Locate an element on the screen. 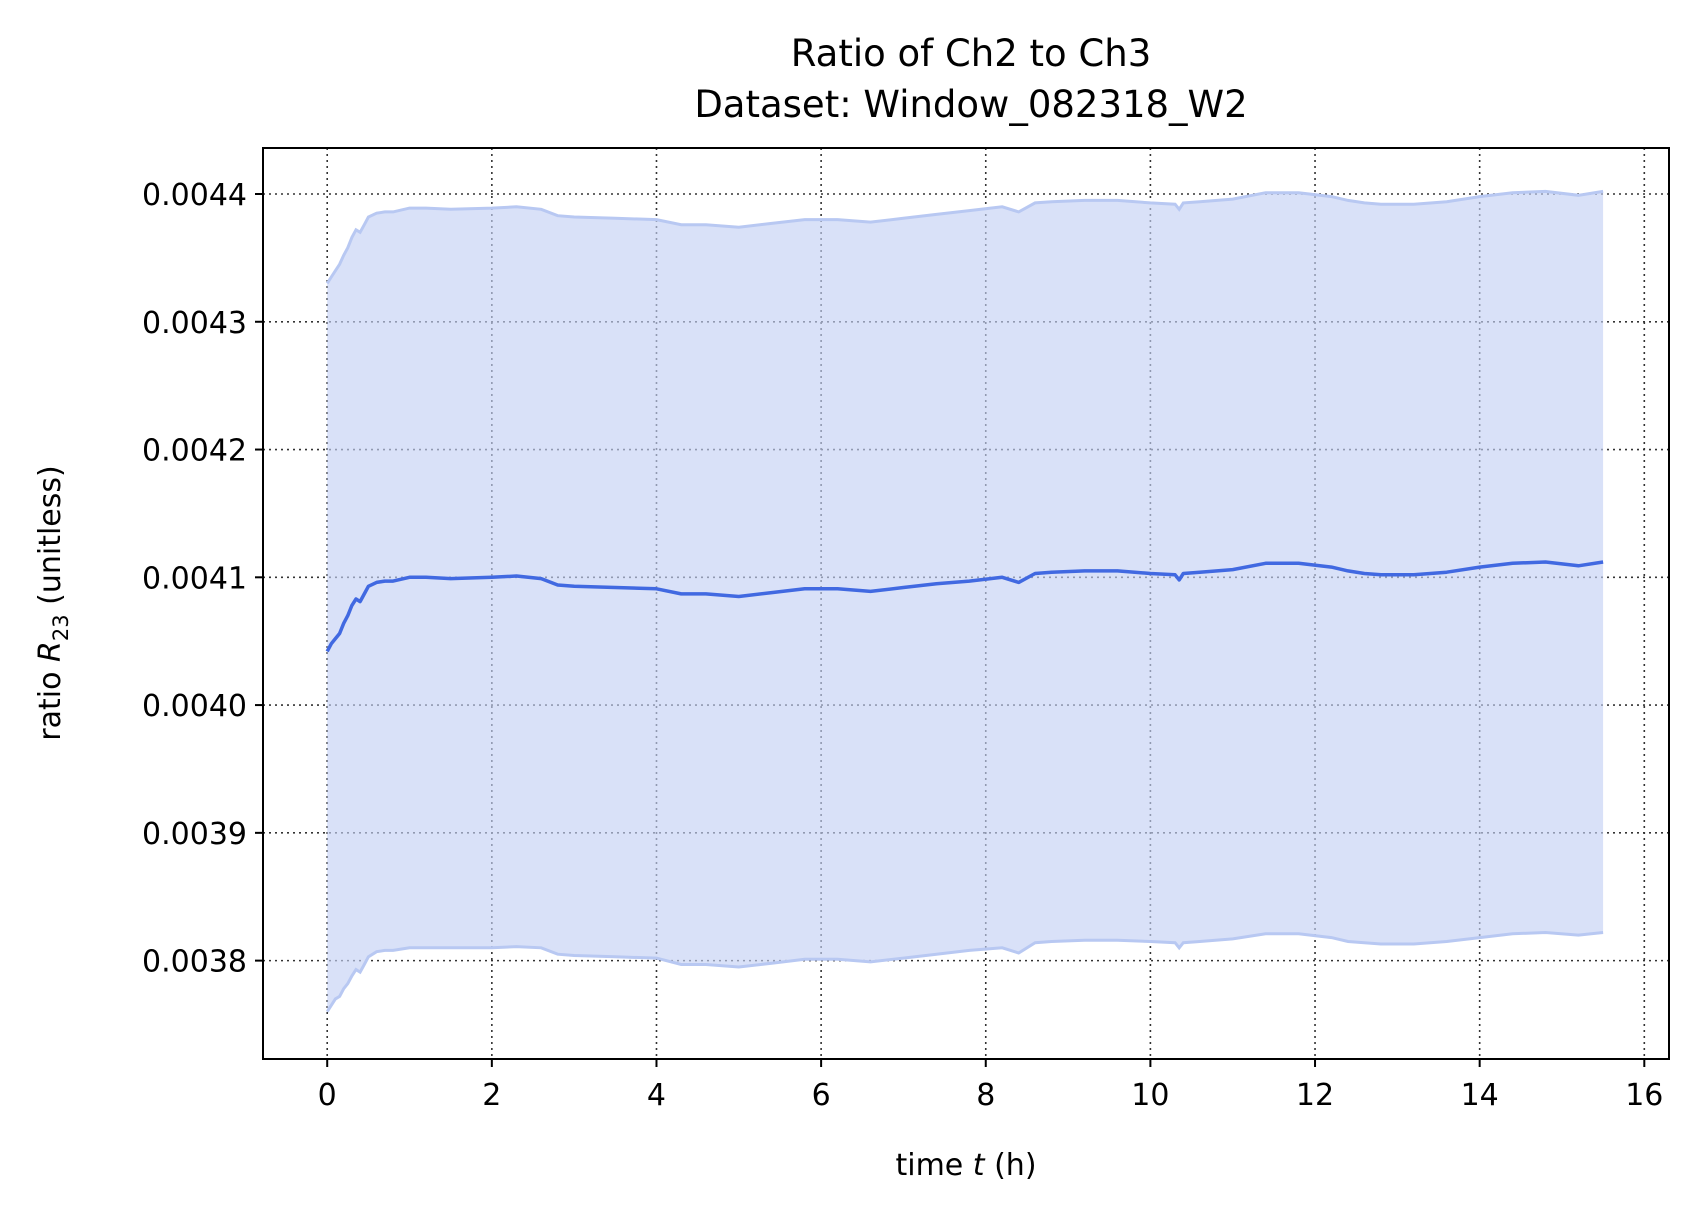  ratio-series is located at coordinates (964, 606).